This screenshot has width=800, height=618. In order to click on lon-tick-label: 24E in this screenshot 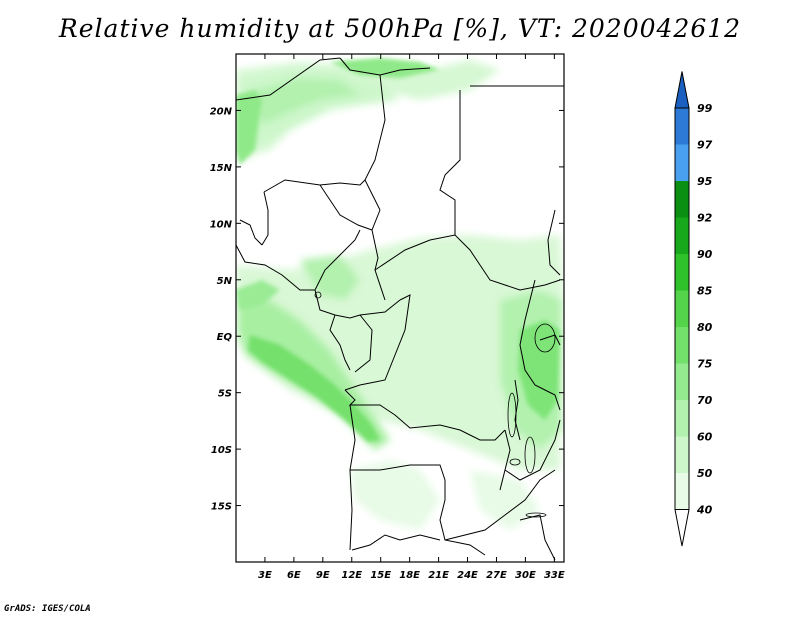, I will do `click(467, 575)`.